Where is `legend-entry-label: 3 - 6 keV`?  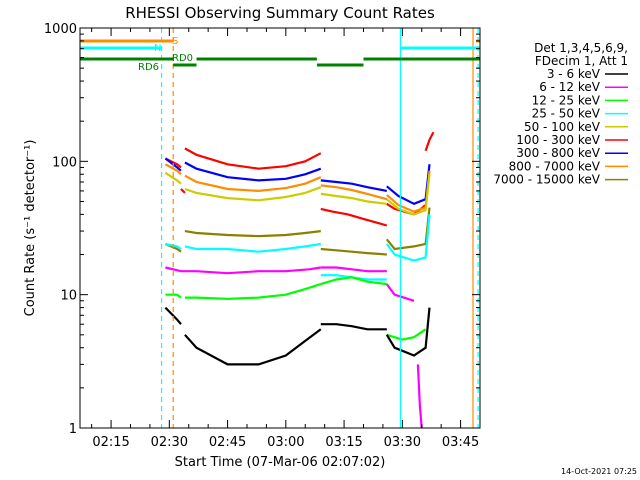 legend-entry-label: 3 - 6 keV is located at coordinates (574, 74).